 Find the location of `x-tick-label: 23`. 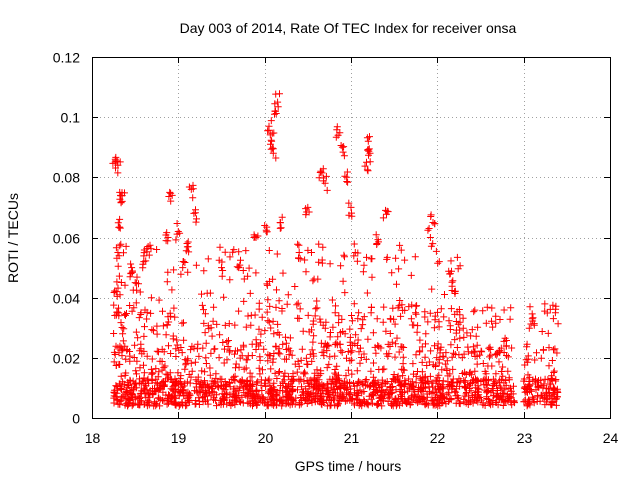

x-tick-label: 23 is located at coordinates (525, 438).